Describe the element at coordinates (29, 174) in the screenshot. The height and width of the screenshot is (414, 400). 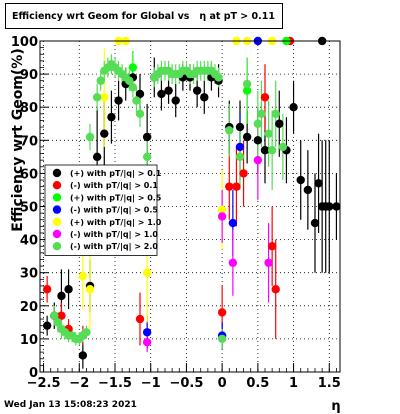
I see `y-tick-label: 60` at that location.